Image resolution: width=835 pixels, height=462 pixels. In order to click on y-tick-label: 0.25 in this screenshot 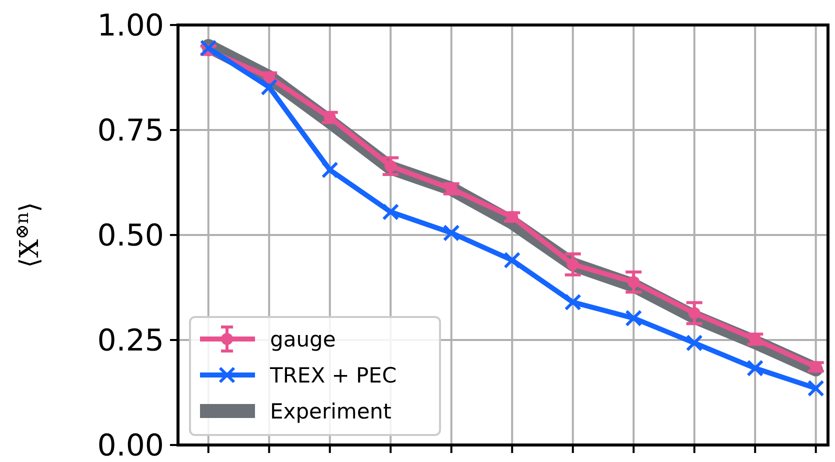, I will do `click(130, 341)`.